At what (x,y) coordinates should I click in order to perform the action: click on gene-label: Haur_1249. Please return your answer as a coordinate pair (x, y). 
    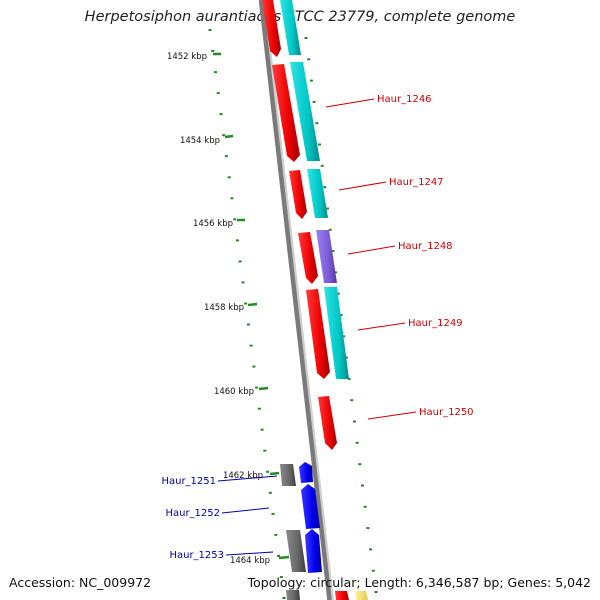
    Looking at the image, I should click on (435, 323).